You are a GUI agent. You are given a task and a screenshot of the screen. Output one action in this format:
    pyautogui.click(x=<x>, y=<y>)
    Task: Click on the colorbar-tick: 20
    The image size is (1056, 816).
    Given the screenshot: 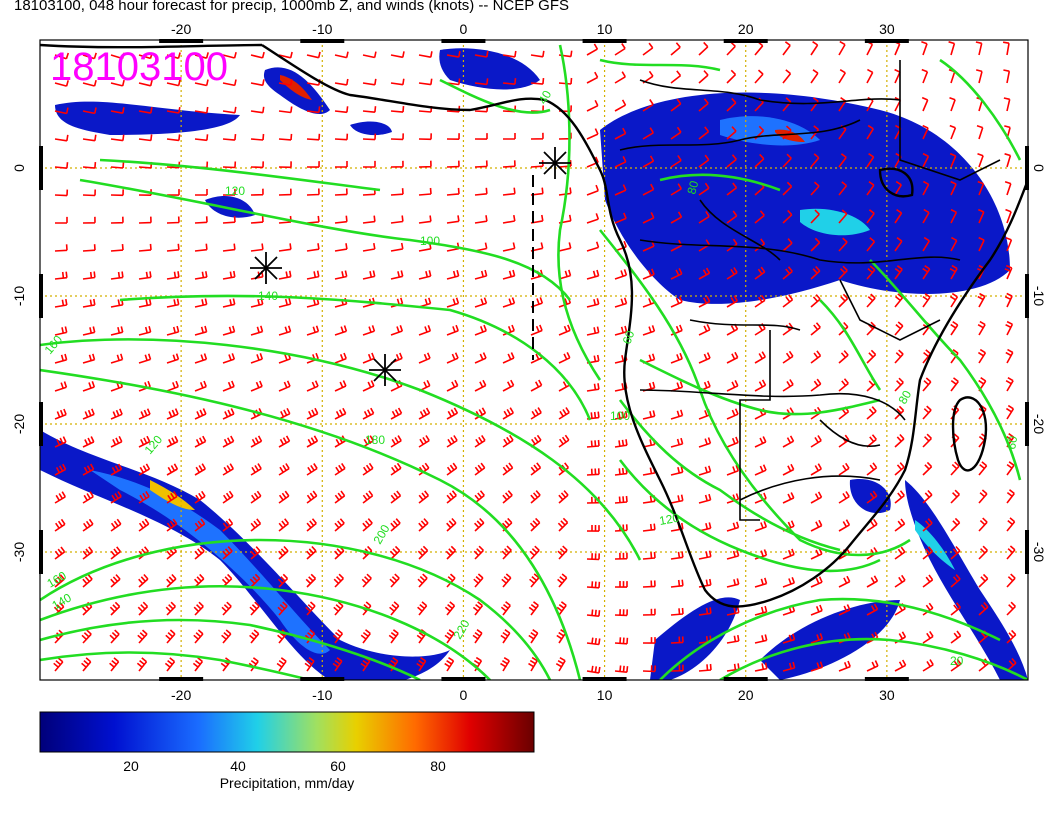 What is the action you would take?
    pyautogui.click(x=131, y=766)
    